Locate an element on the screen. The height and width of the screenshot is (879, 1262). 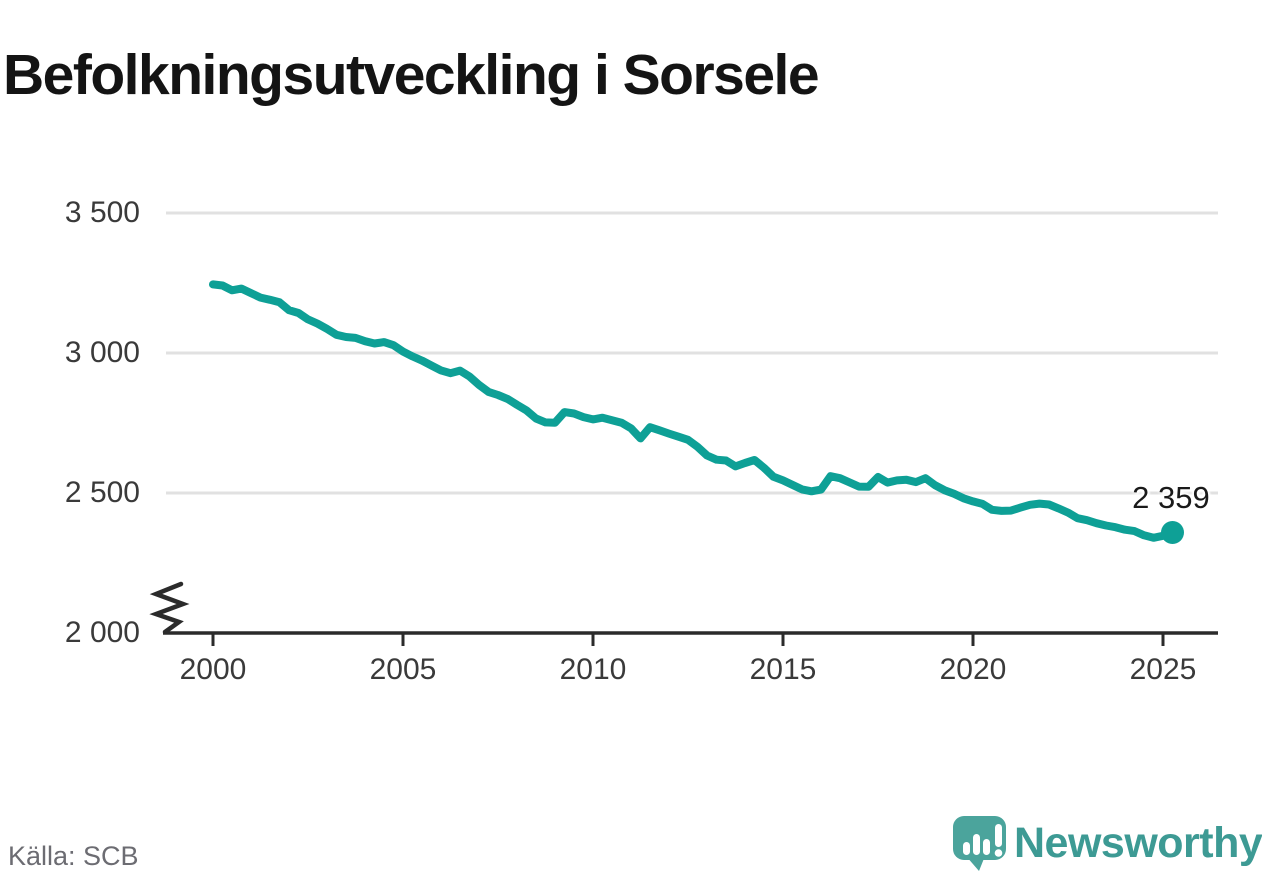
x-tick-label-2015: 2015 is located at coordinates (783, 669).